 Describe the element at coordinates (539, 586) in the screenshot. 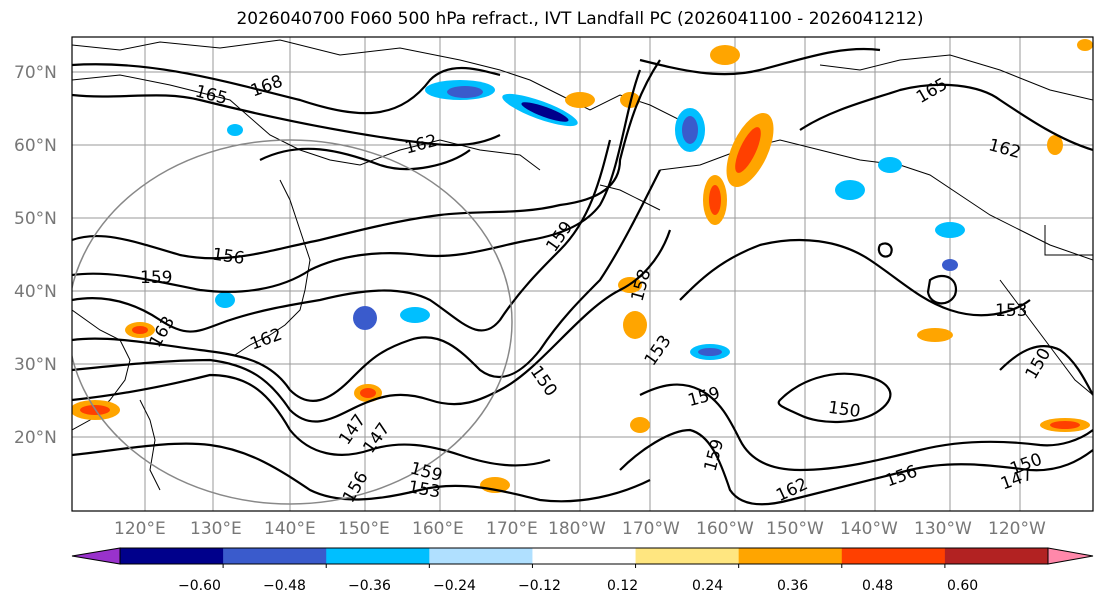

I see `colorbar-label: −0.12` at that location.